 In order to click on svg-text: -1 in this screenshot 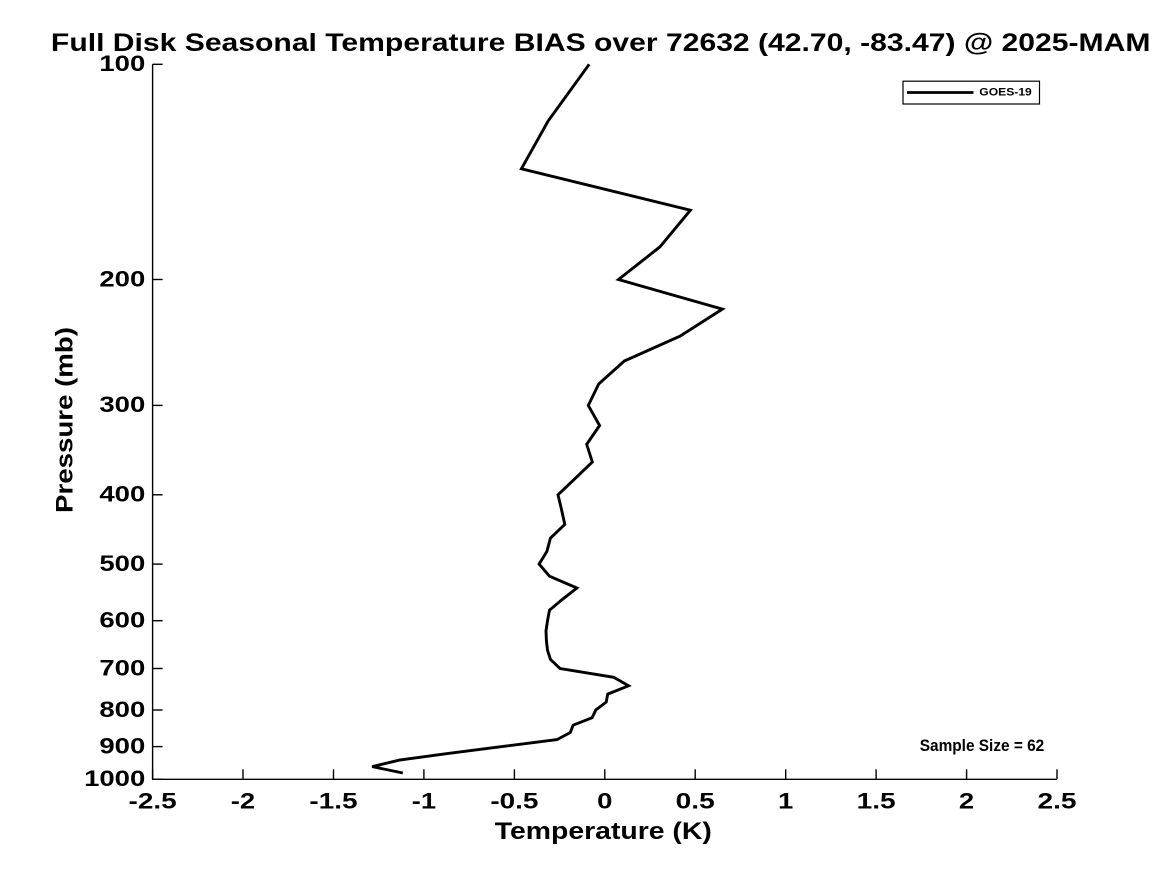, I will do `click(424, 800)`.